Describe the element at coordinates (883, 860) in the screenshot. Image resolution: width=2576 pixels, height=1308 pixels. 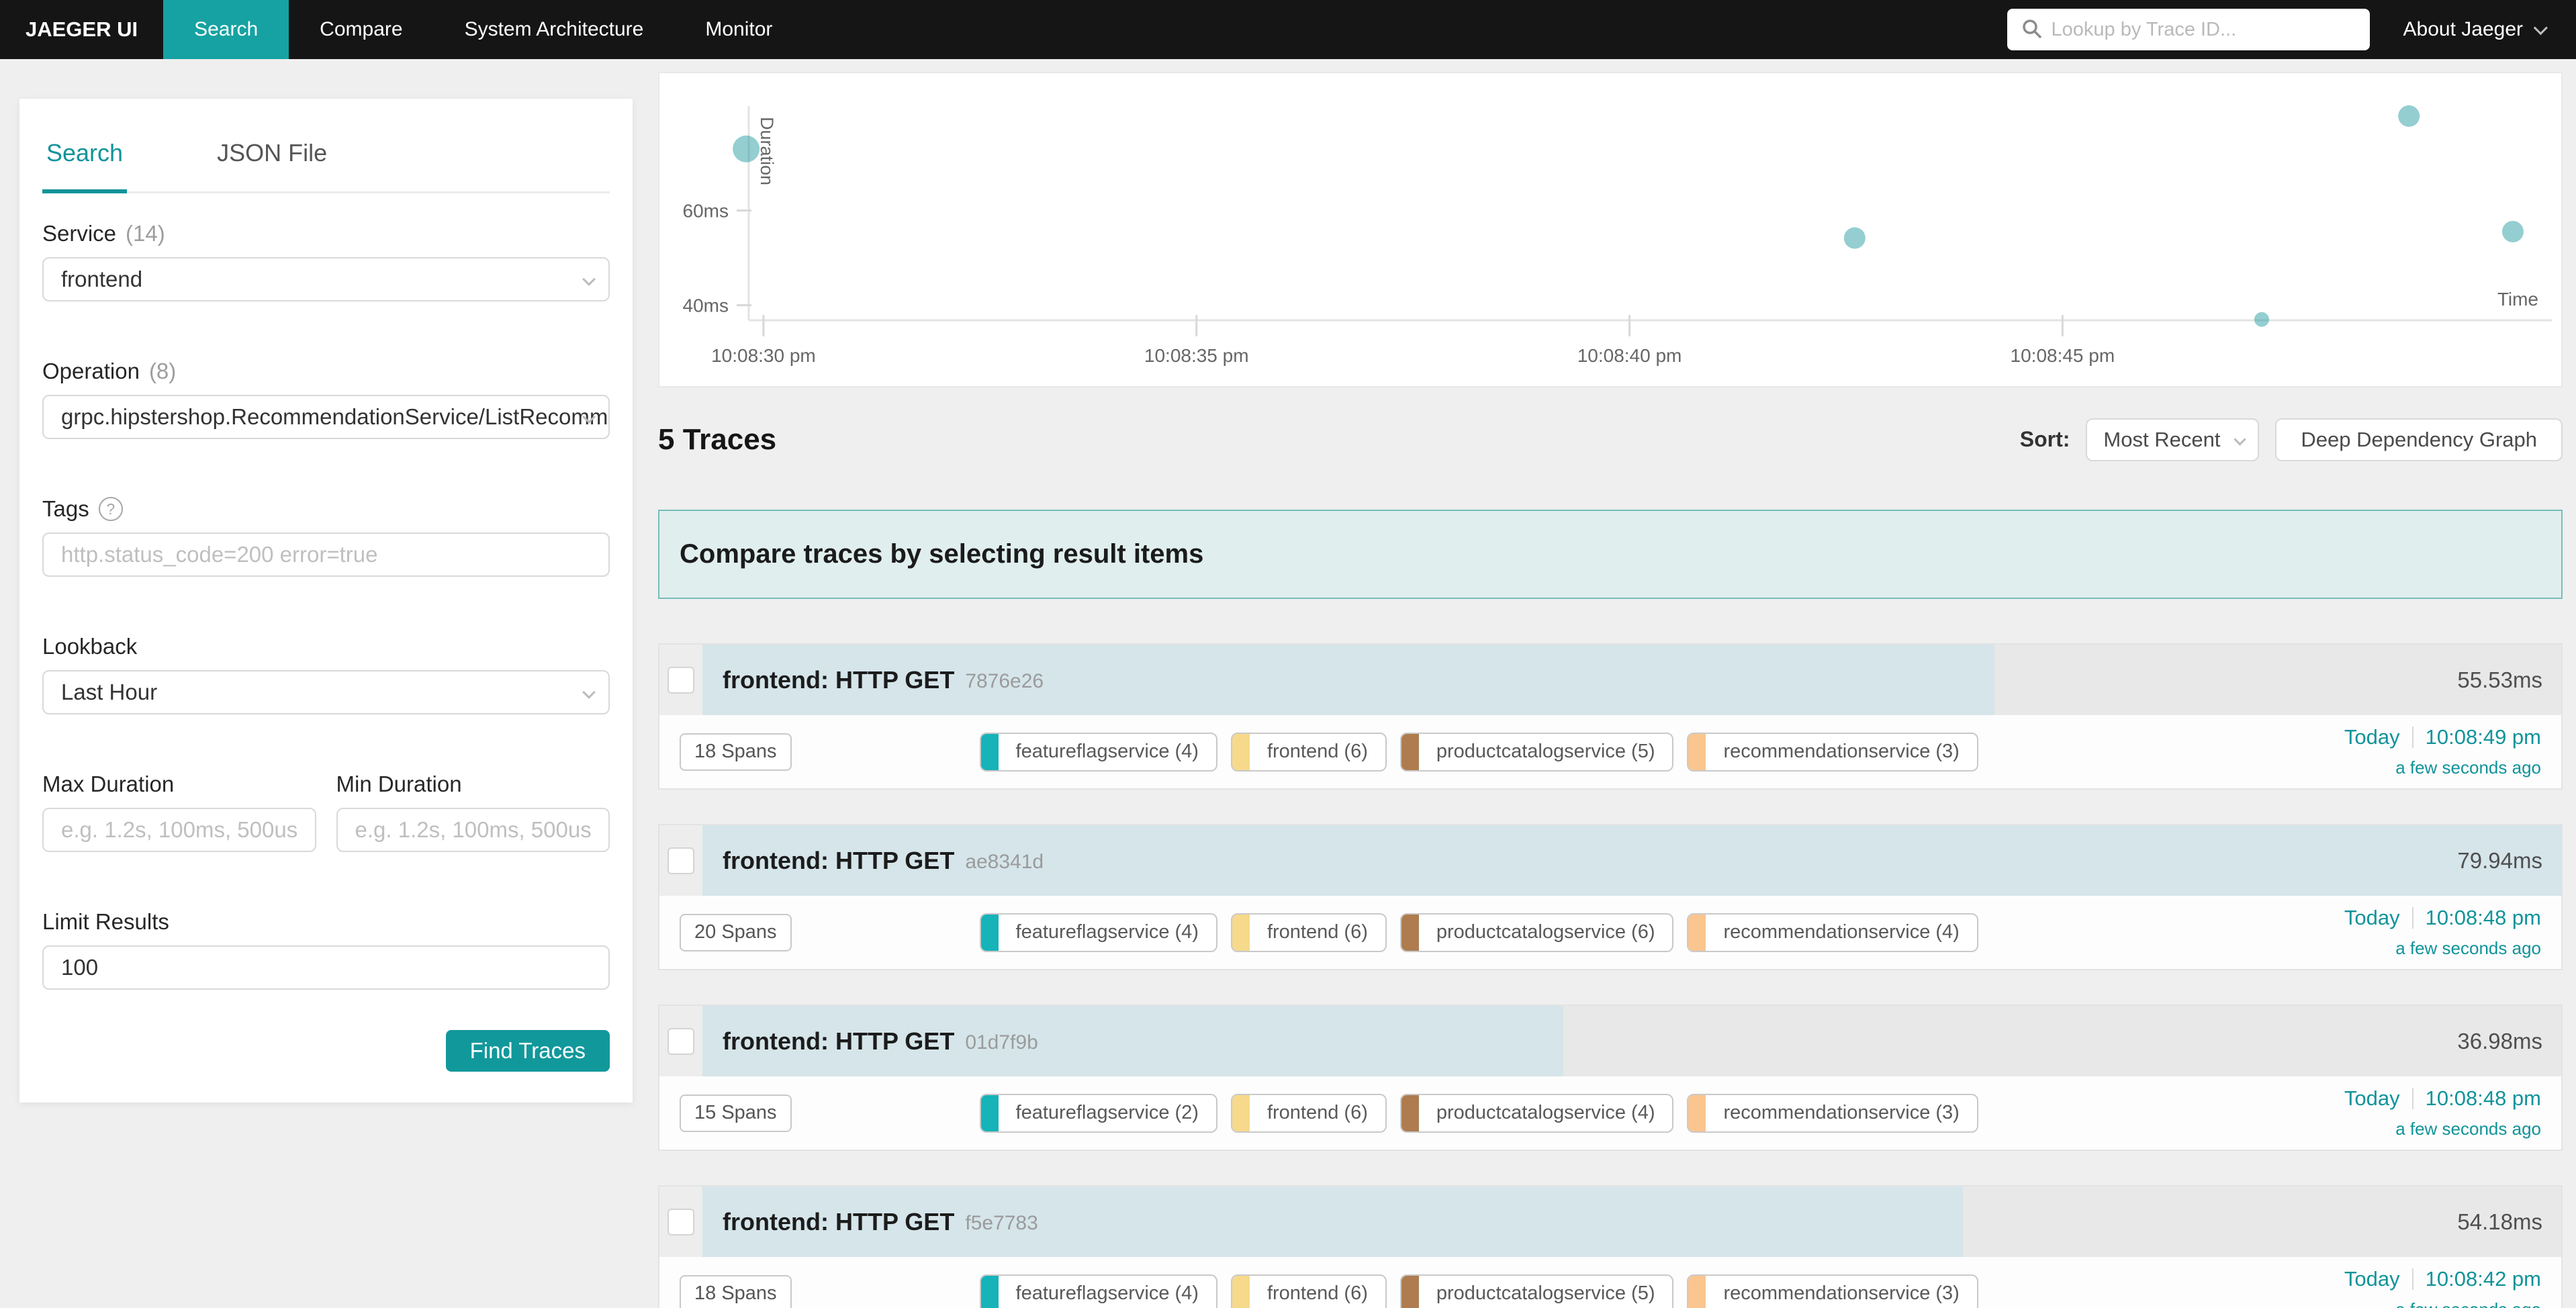
I see `trace-title-link: frontend: HTTP GET ae8341d` at that location.